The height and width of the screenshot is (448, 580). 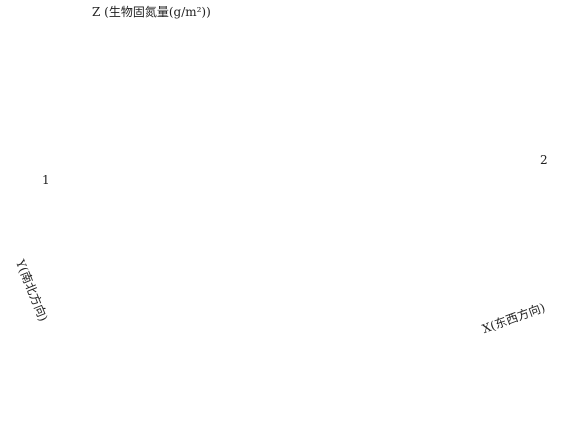 I want to click on x-axis-label: X(东西方向), so click(x=513, y=317).